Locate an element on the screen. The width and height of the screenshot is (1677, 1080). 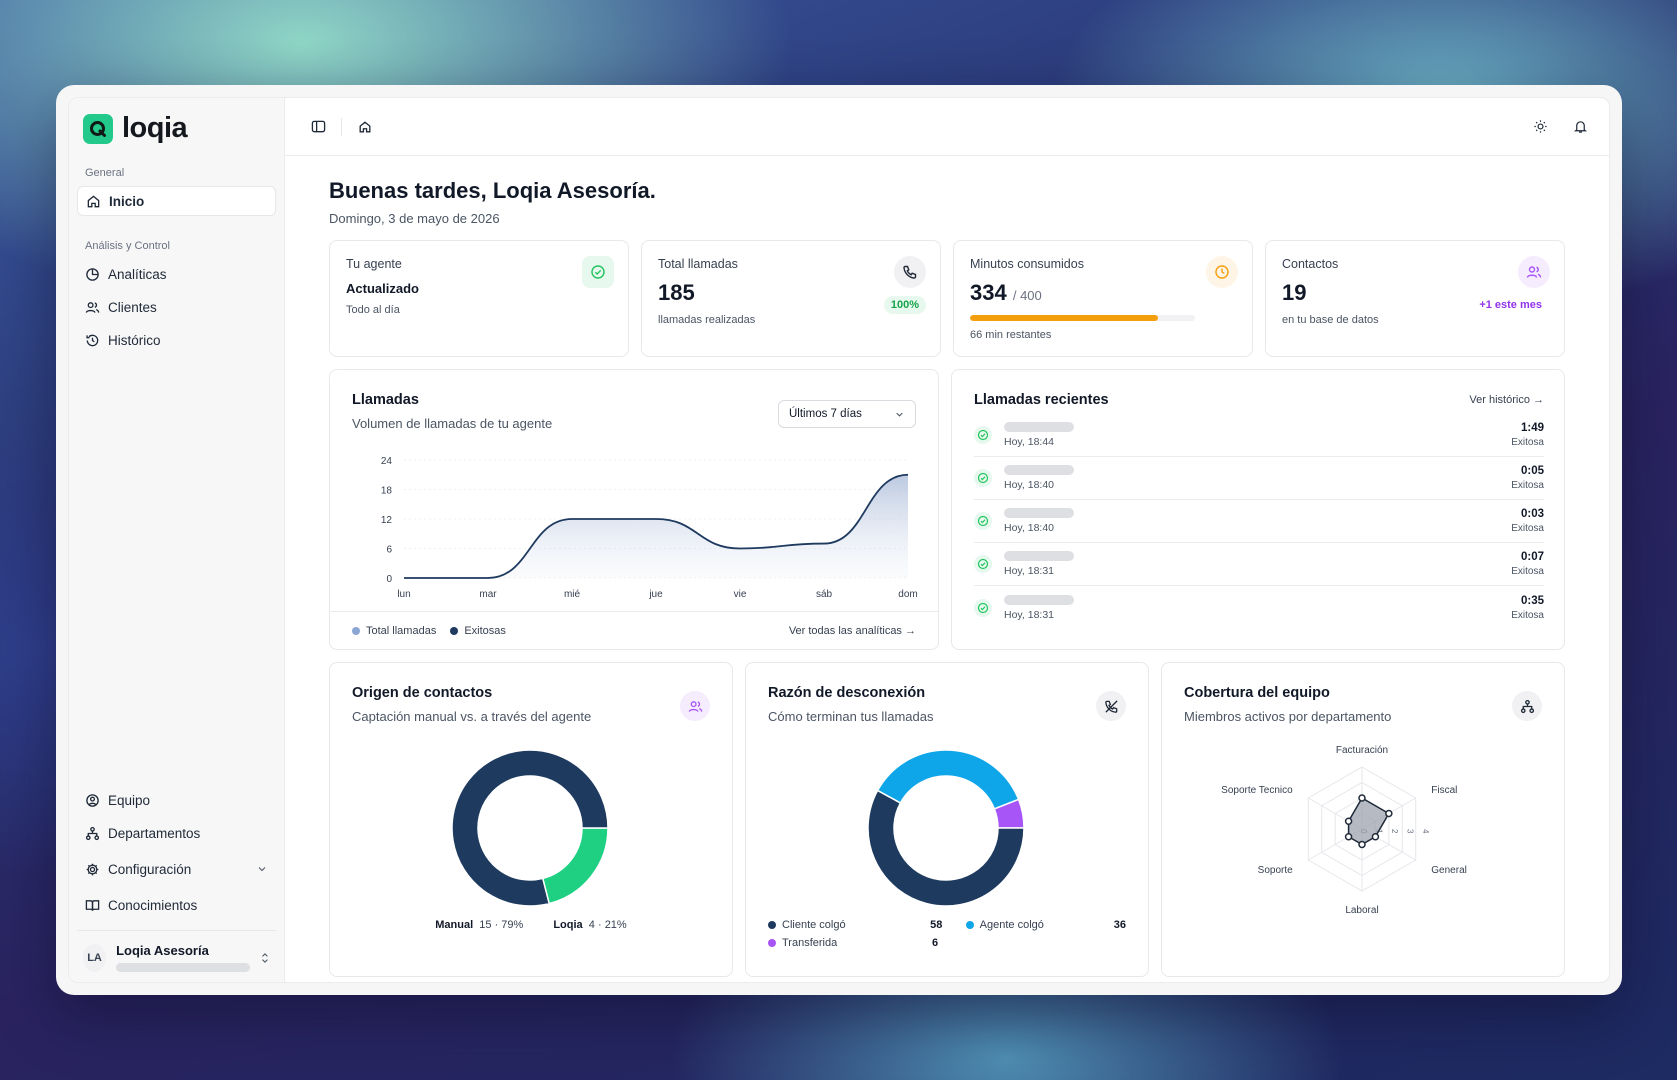
stat-title: Contactos is located at coordinates (1310, 264).